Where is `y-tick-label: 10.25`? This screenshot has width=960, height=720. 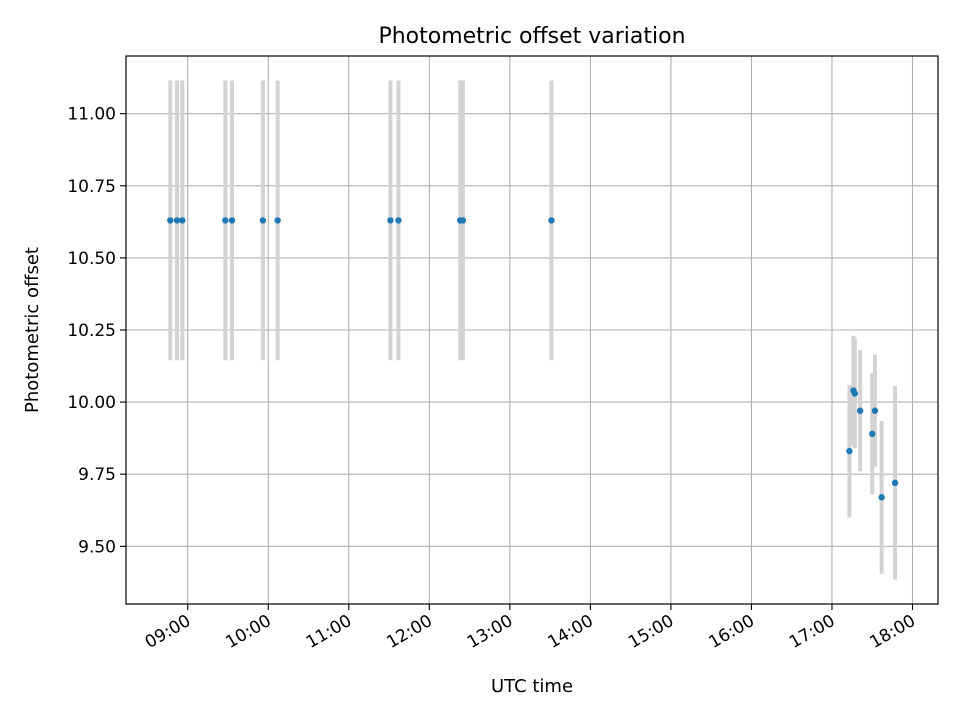
y-tick-label: 10.25 is located at coordinates (91, 331).